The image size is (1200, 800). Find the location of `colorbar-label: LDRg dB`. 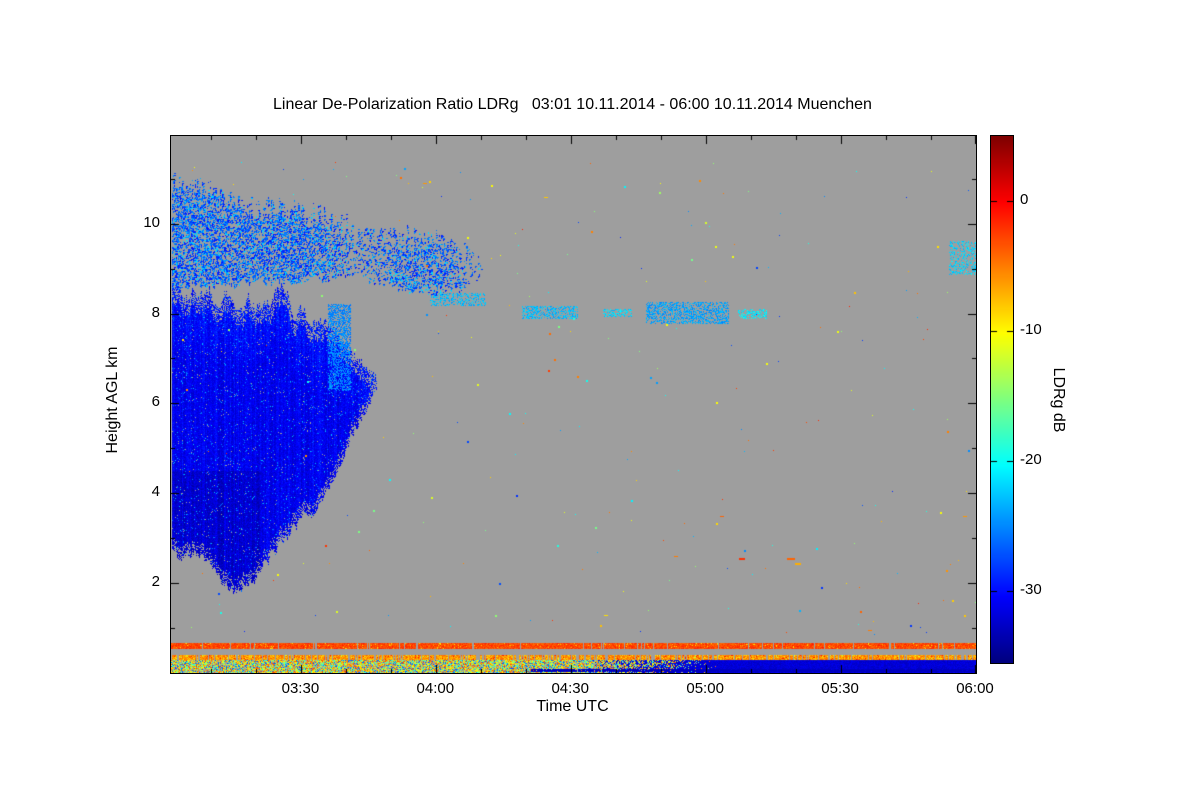

colorbar-label: LDRg dB is located at coordinates (1058, 400).